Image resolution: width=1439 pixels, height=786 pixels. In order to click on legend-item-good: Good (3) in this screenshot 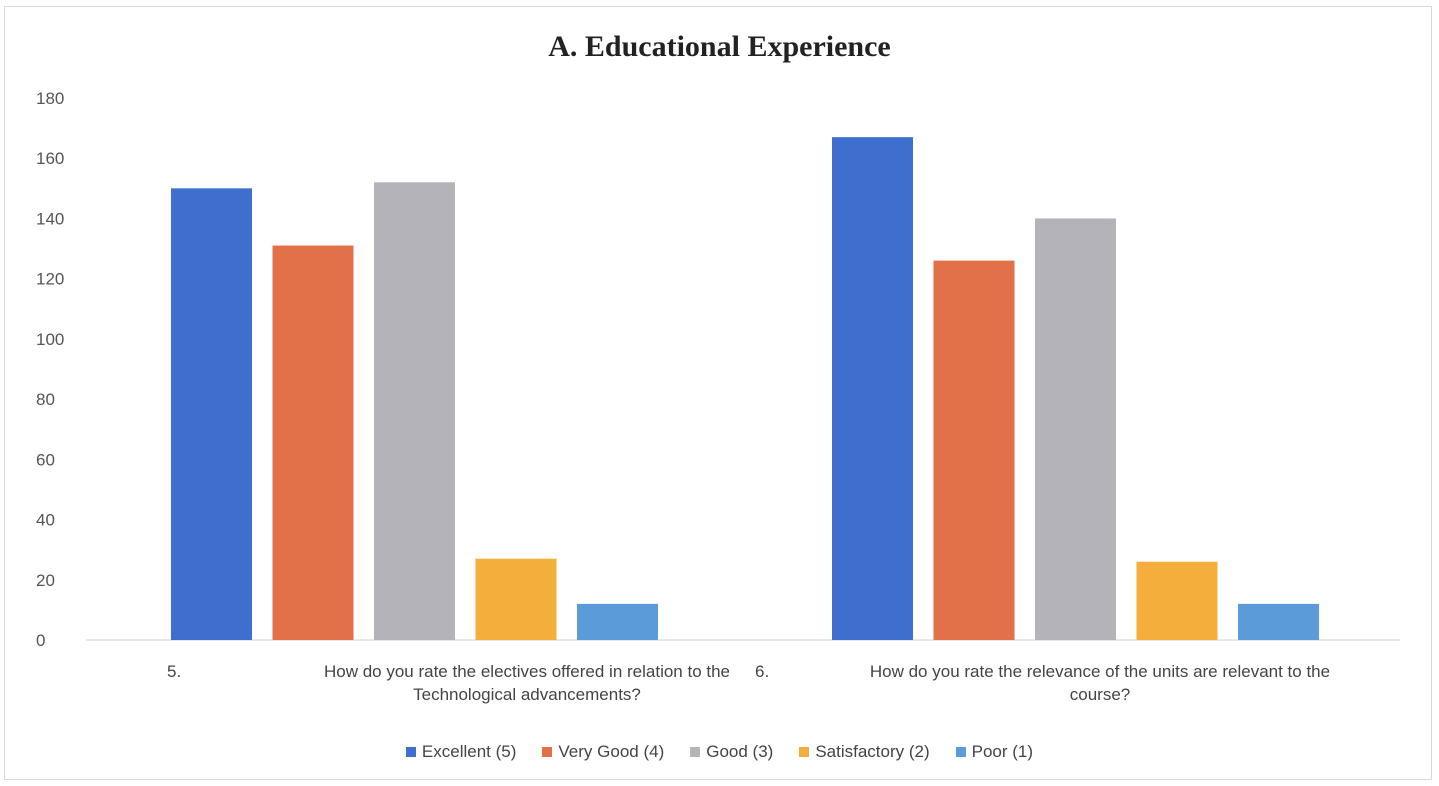, I will do `click(731, 752)`.